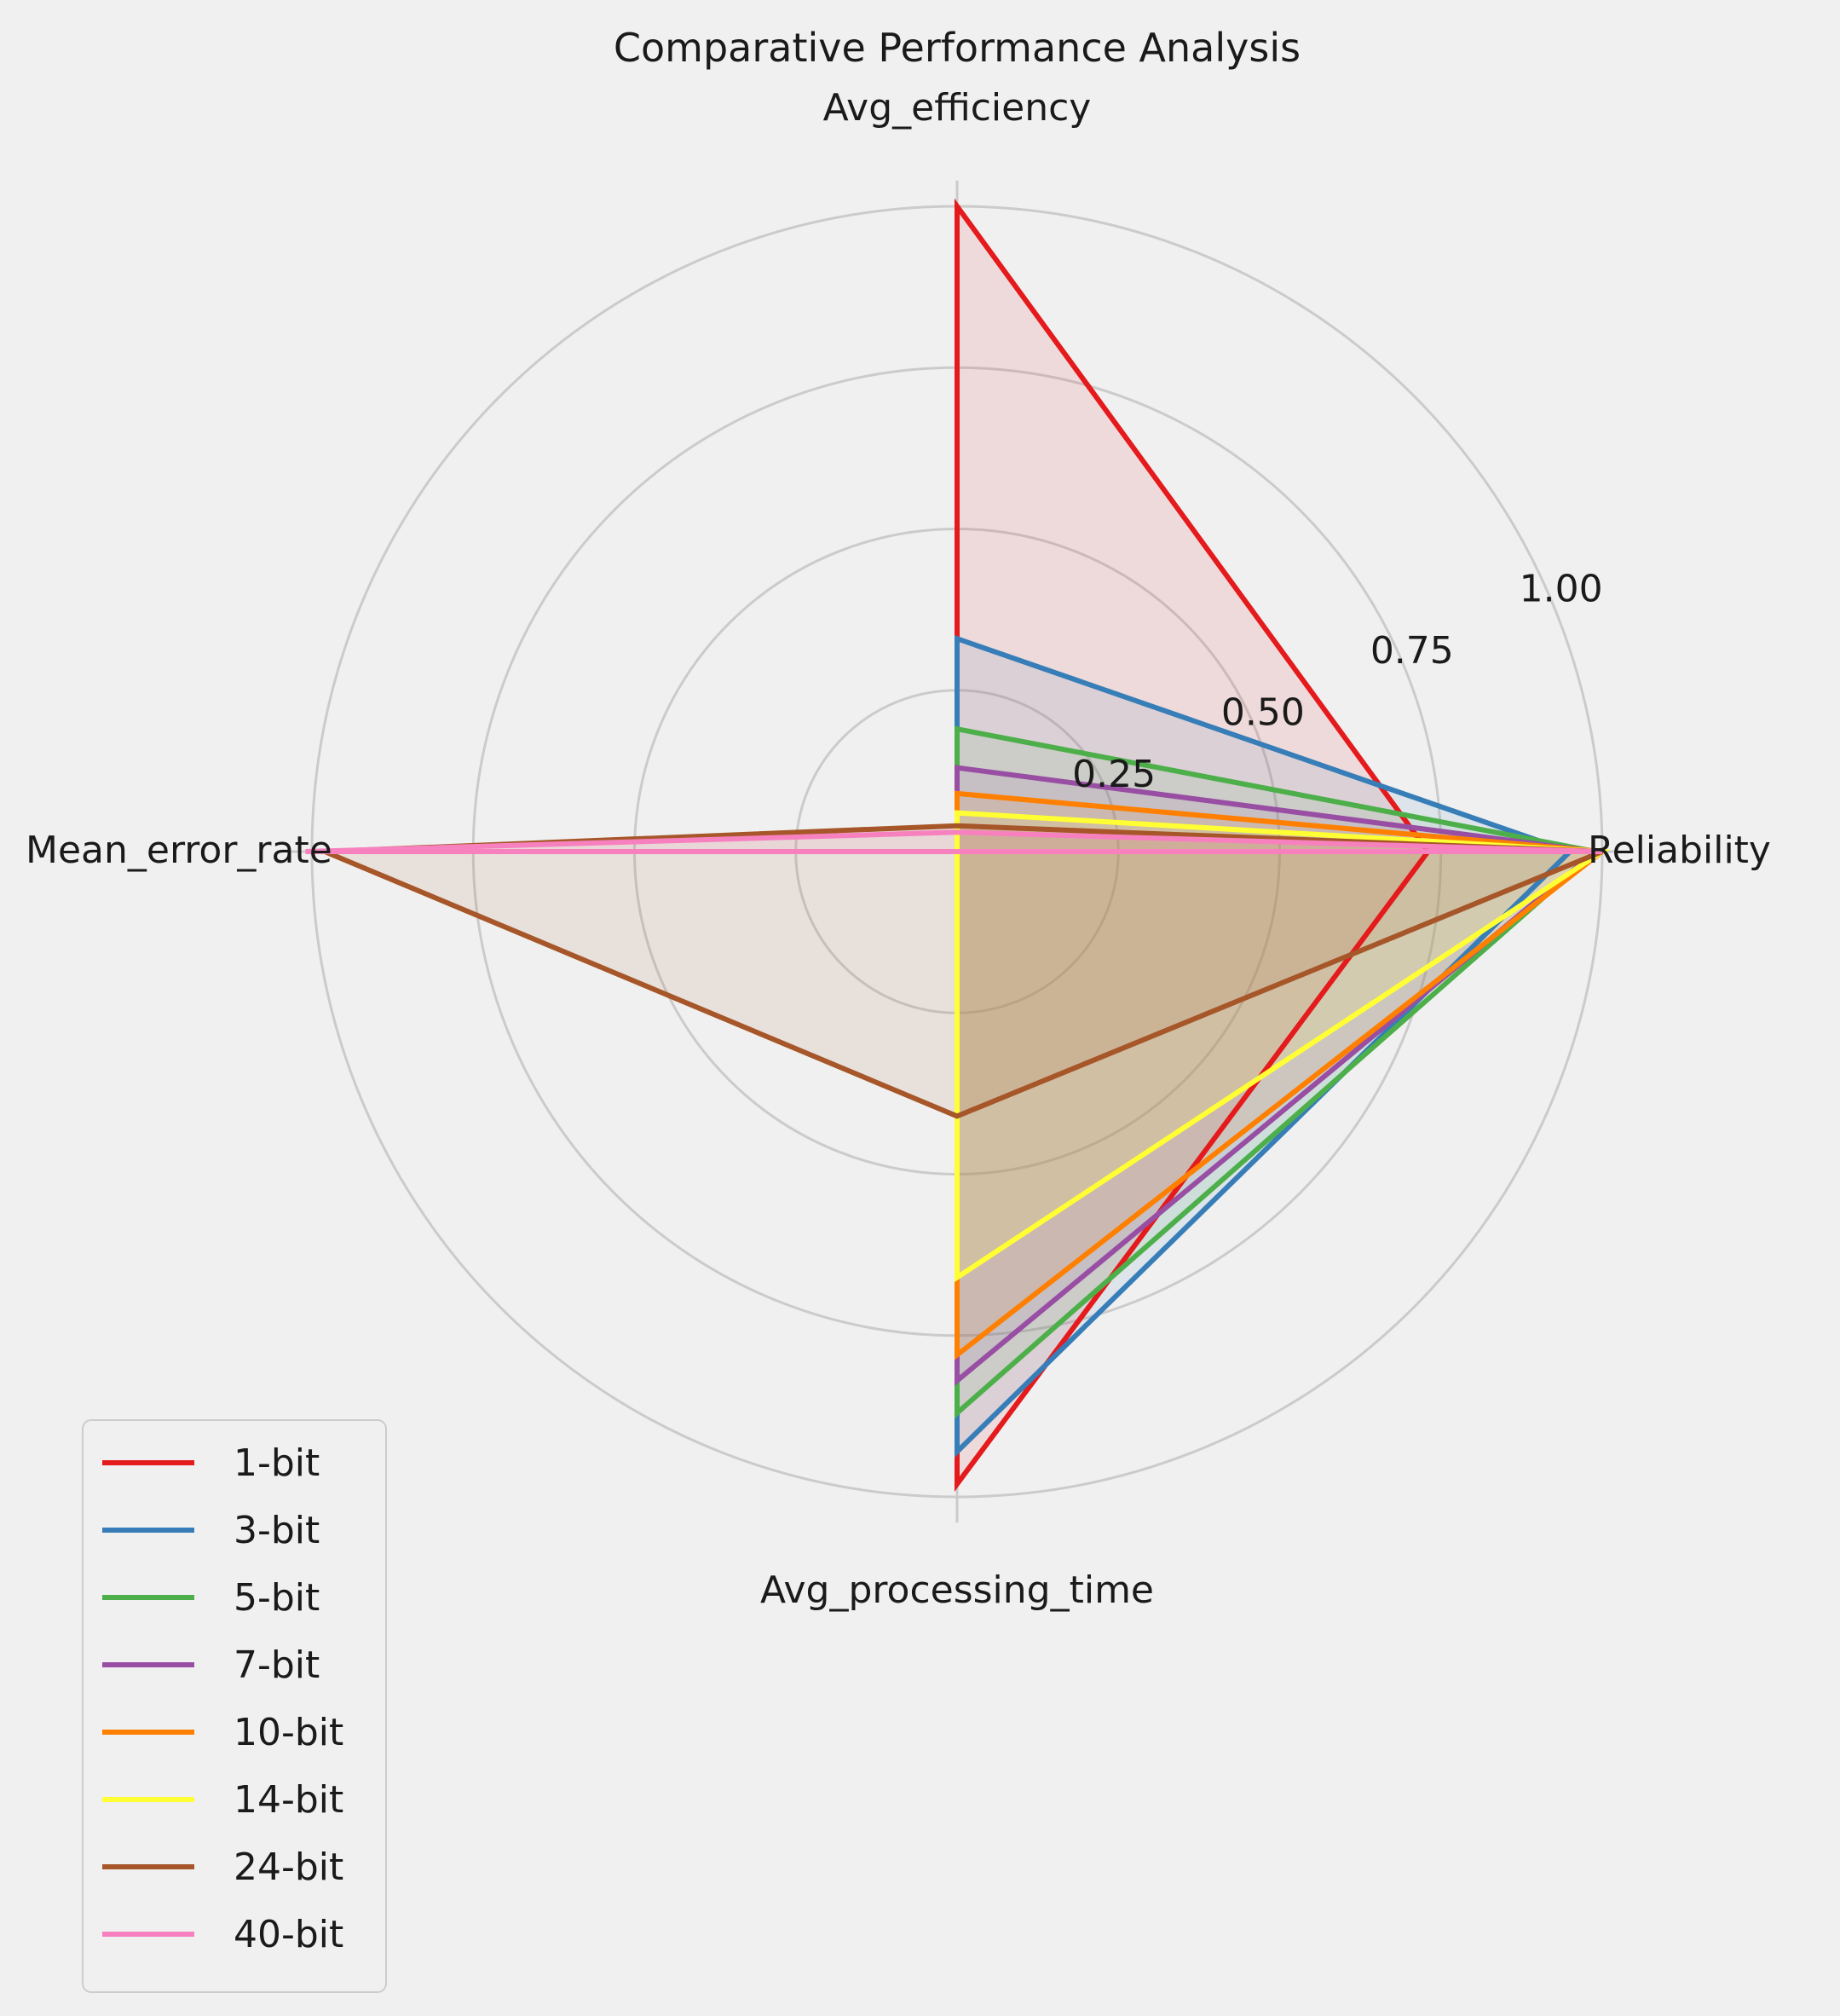 This screenshot has height=2016, width=1840. I want to click on series-fill-5-bit, so click(1276, 1071).